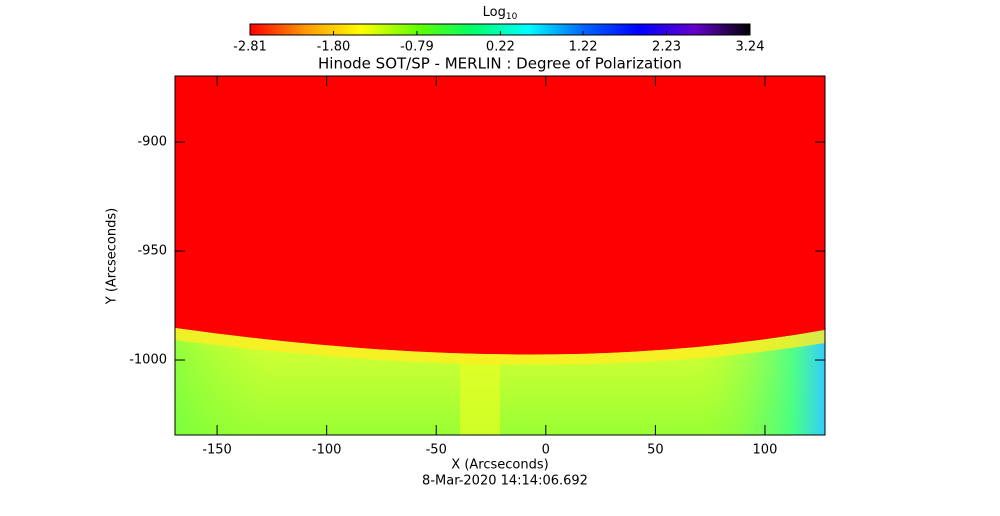  Describe the element at coordinates (250, 47) in the screenshot. I see `colorbar-tick-label: -2.81` at that location.